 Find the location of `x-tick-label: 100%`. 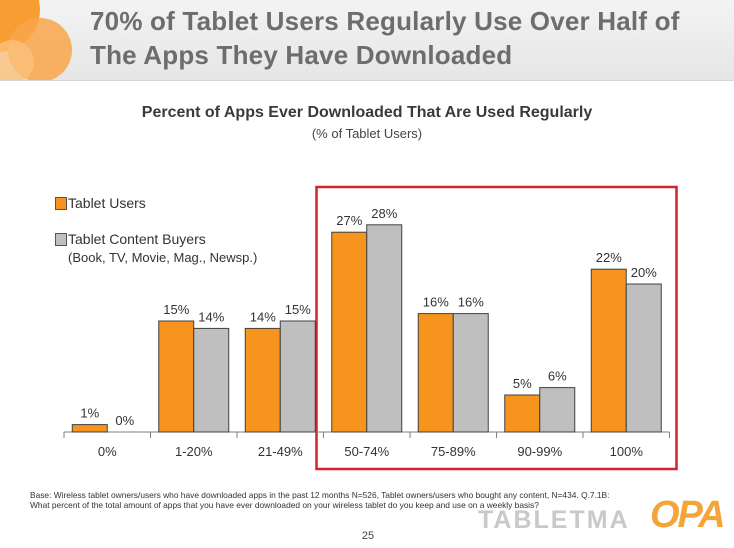

x-tick-label: 100% is located at coordinates (627, 451).